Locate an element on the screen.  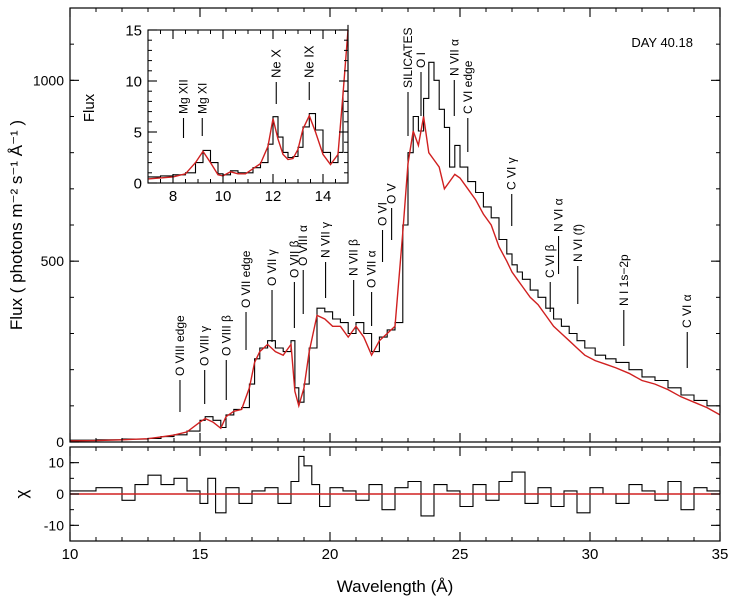
inset-panel: 8 10 12 14 0 5 10 15 Flux Mg XII Mg XI Ne X Ne IX is located at coordinates (215, 113).